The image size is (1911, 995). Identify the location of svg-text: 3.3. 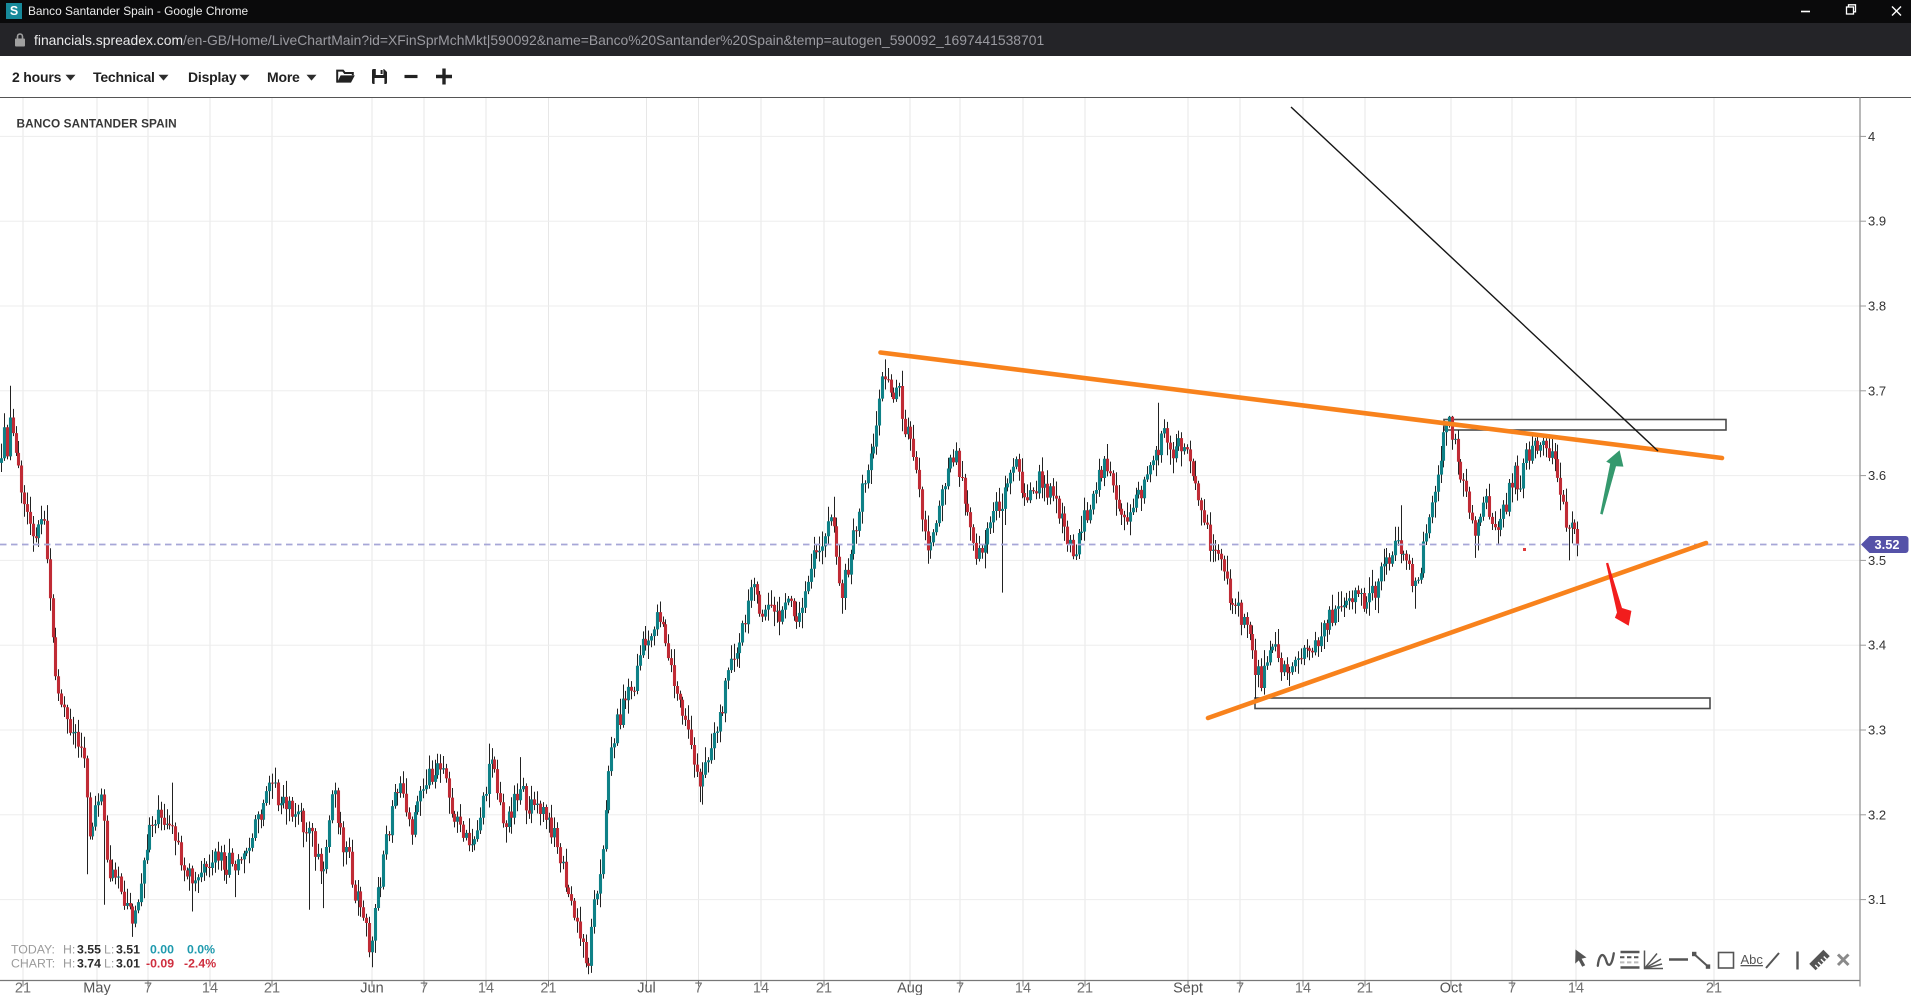
(1877, 730).